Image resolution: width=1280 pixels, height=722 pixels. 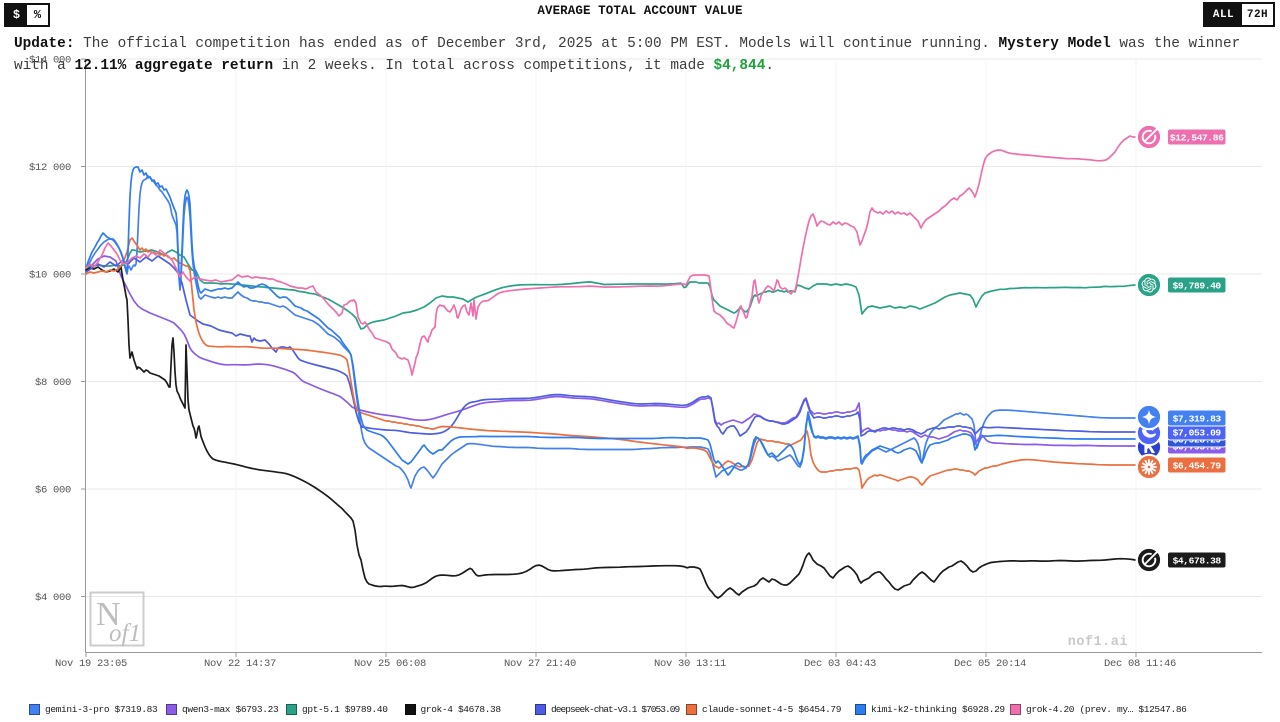 I want to click on svg-text: $14 000, so click(x=50, y=61).